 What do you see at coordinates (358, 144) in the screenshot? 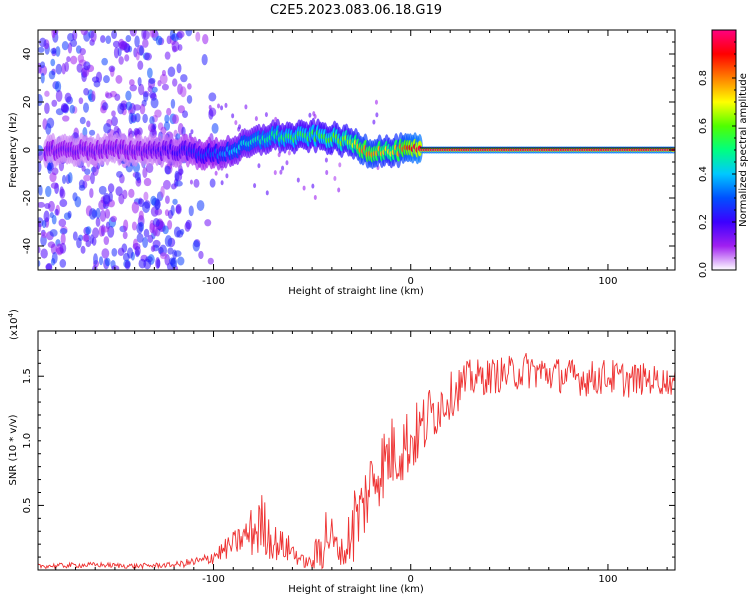
I see `spectrogram-ridge-layer` at bounding box center [358, 144].